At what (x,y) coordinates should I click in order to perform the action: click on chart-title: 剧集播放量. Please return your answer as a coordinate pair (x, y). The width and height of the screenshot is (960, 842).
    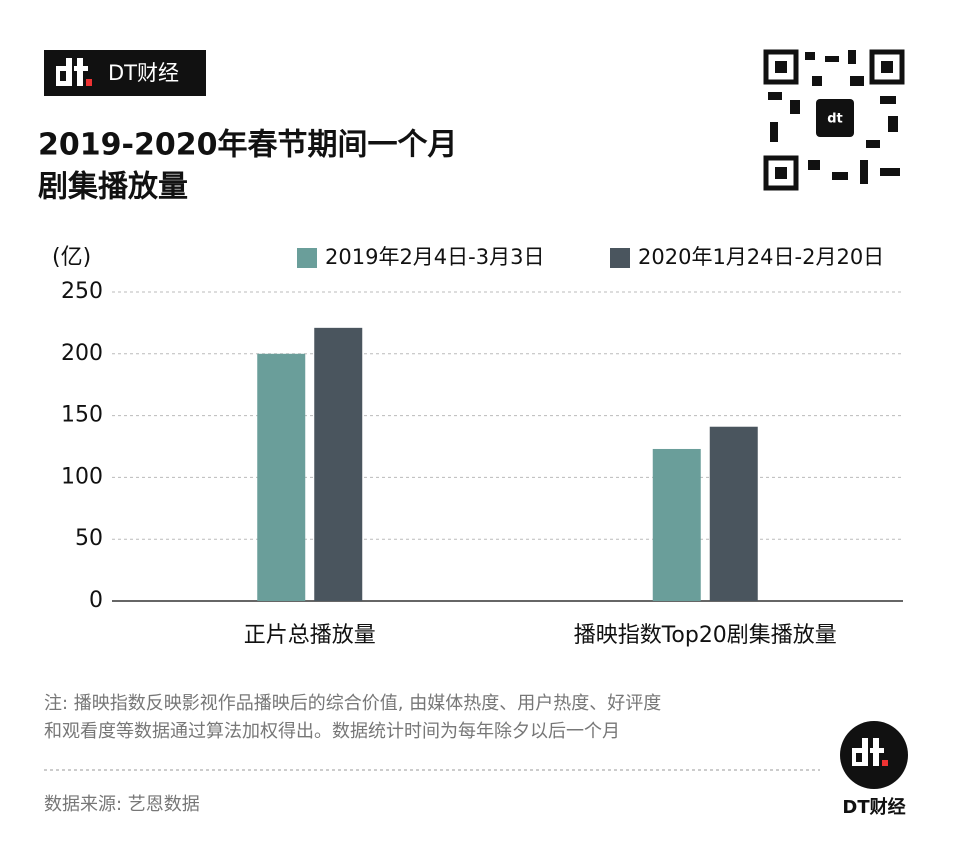
    Looking at the image, I should click on (113, 187).